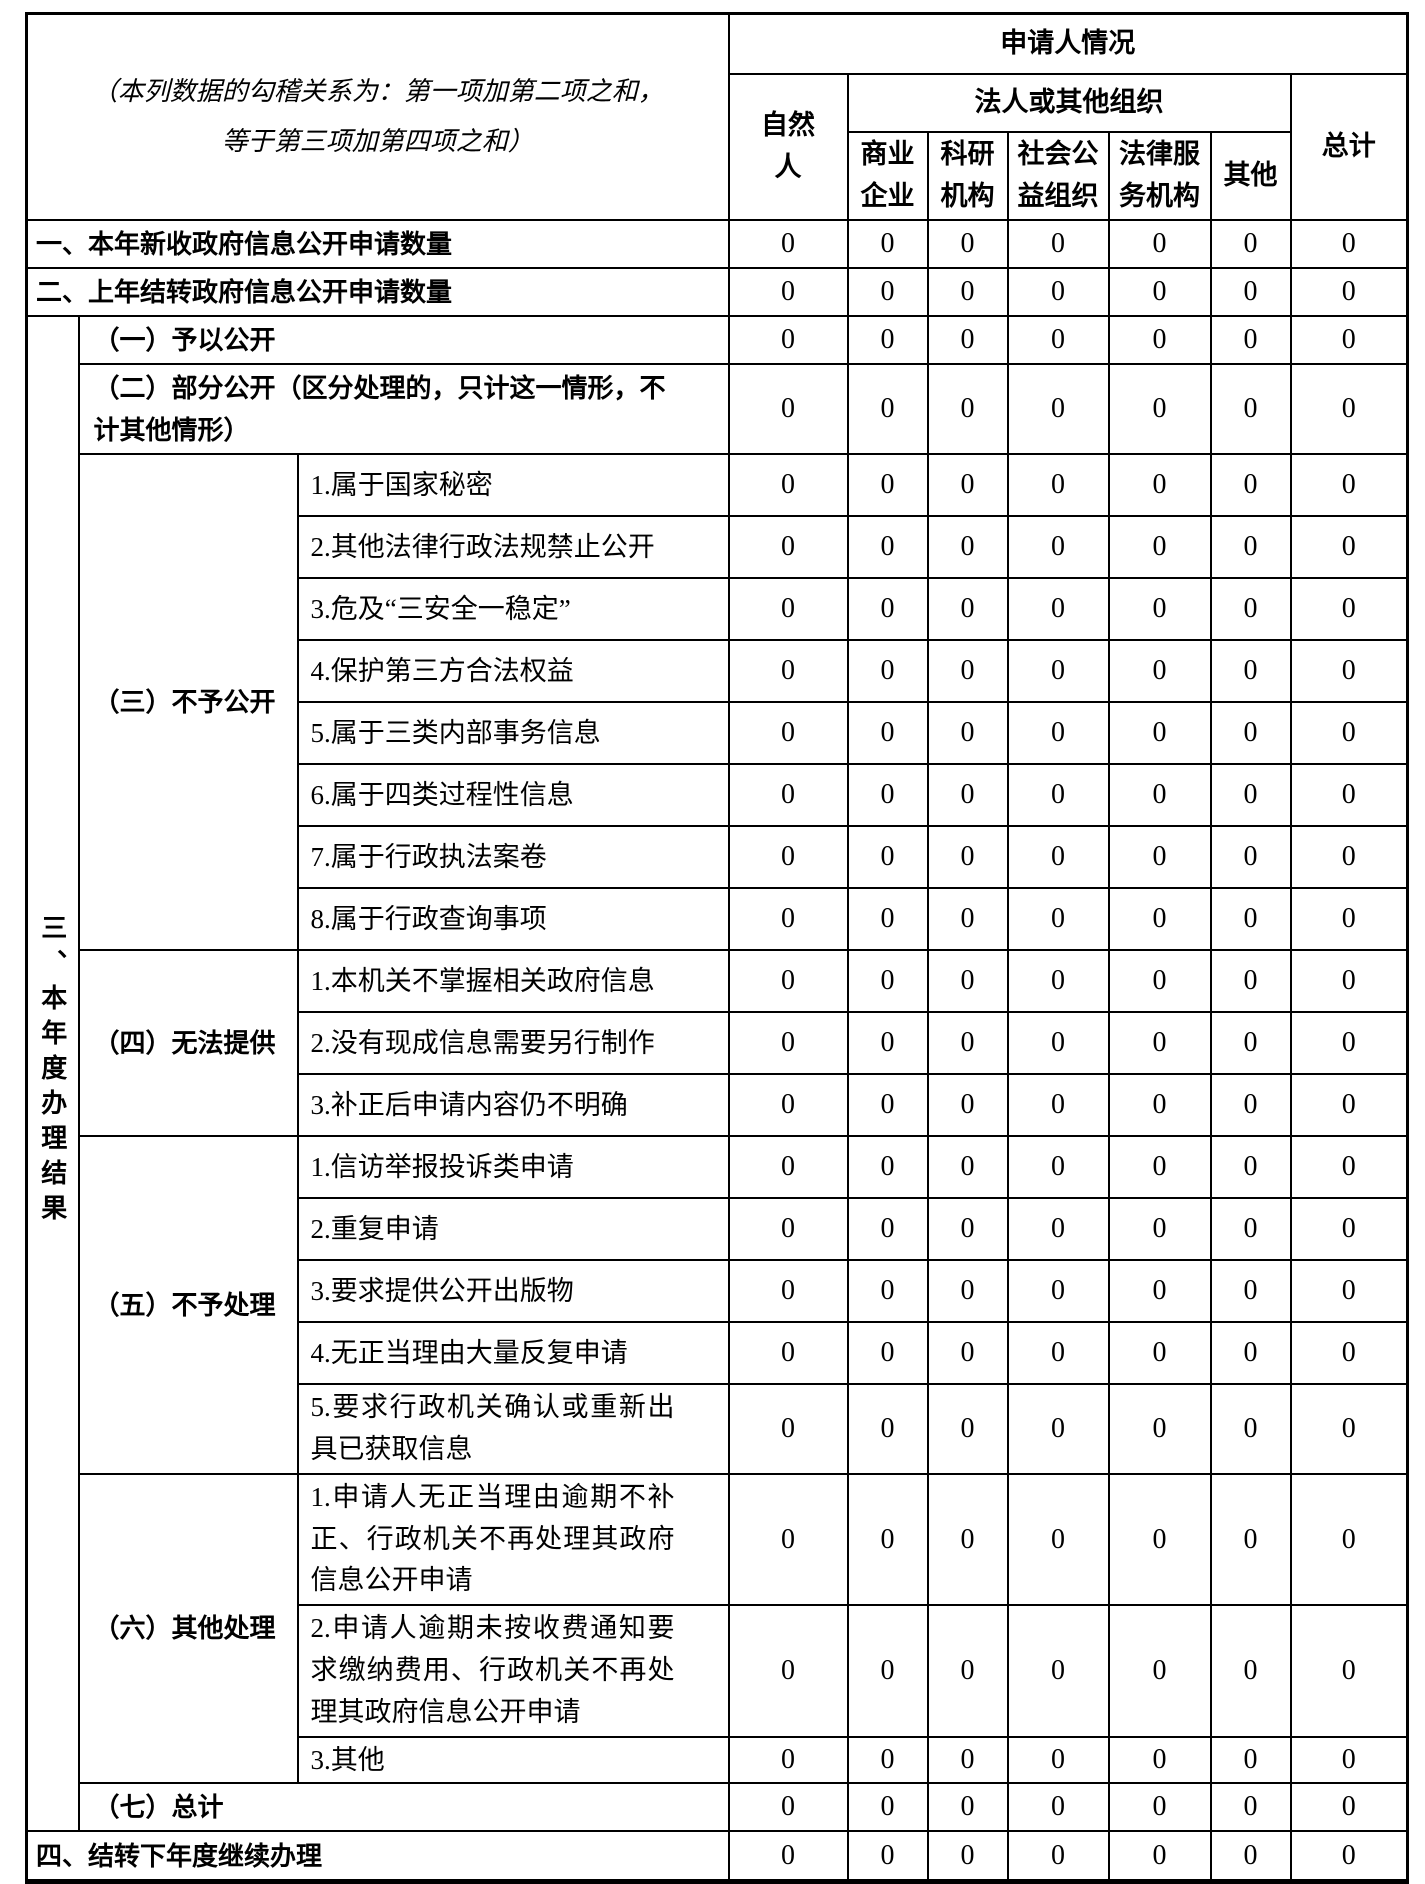 This screenshot has height=1884, width=1425. What do you see at coordinates (188, 702) in the screenshot?
I see `group-not-open-label: （三）不予公开` at bounding box center [188, 702].